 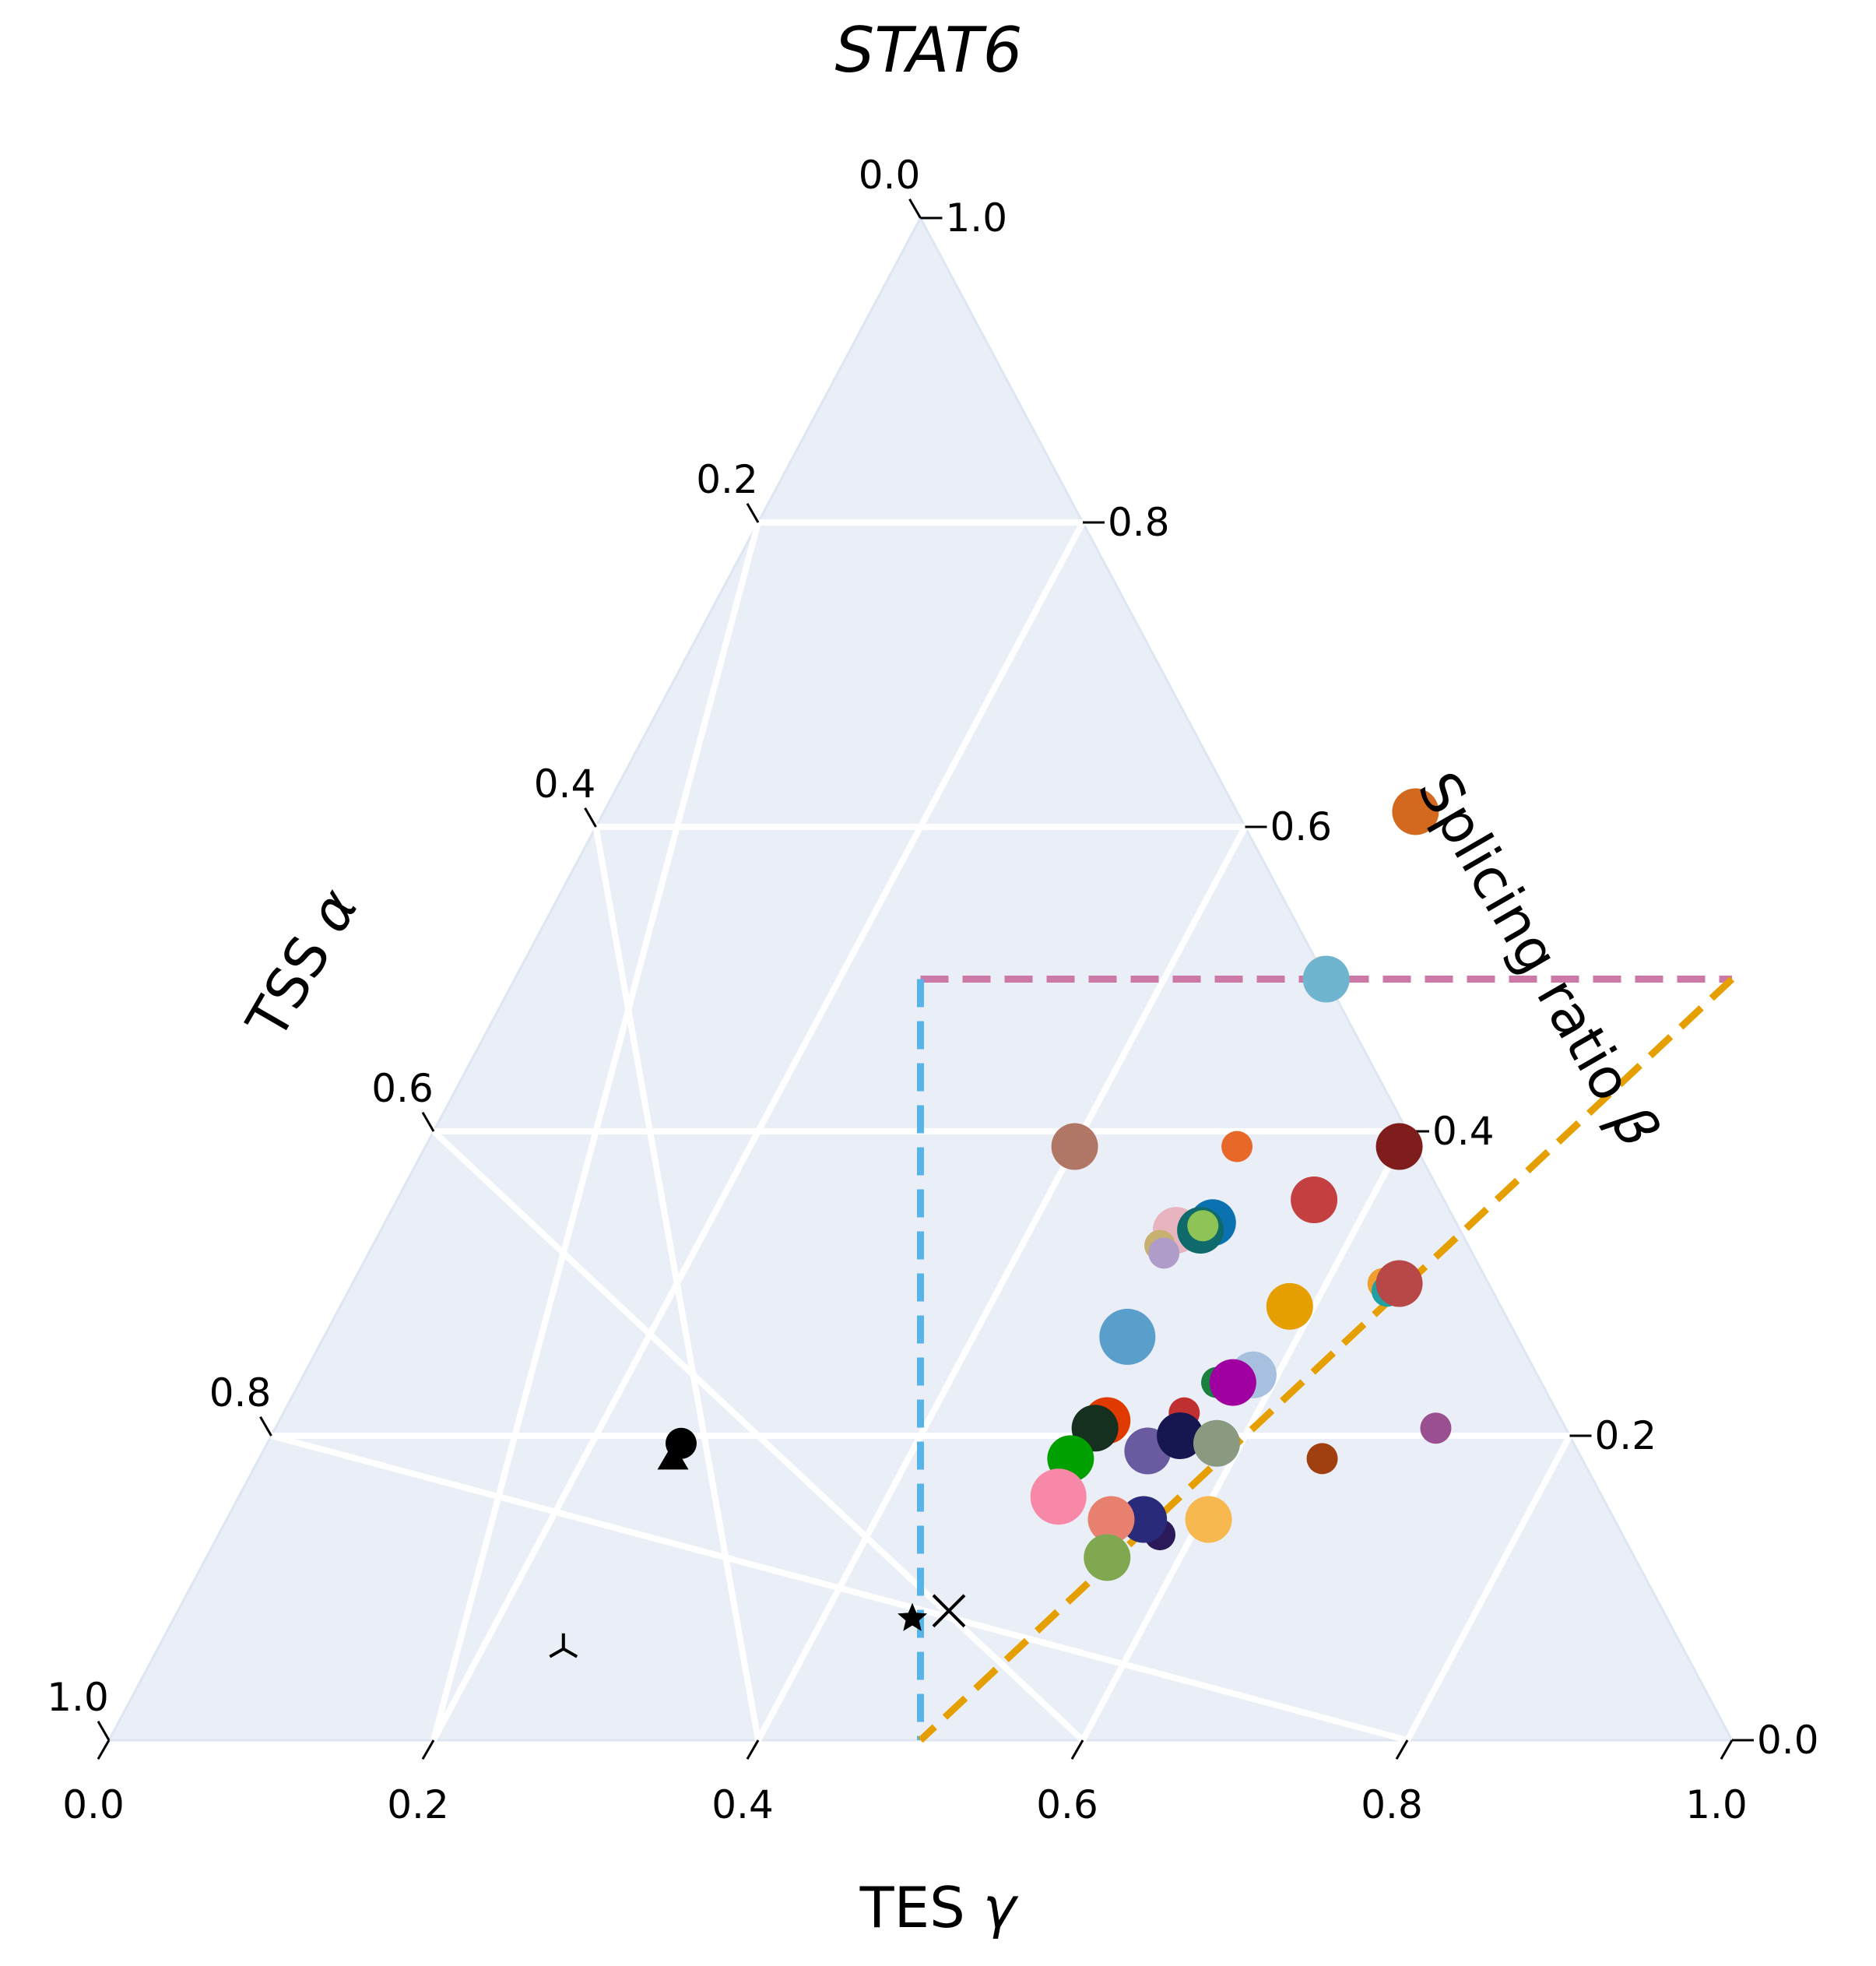 I want to click on data-point-triangle, so click(x=673, y=1456).